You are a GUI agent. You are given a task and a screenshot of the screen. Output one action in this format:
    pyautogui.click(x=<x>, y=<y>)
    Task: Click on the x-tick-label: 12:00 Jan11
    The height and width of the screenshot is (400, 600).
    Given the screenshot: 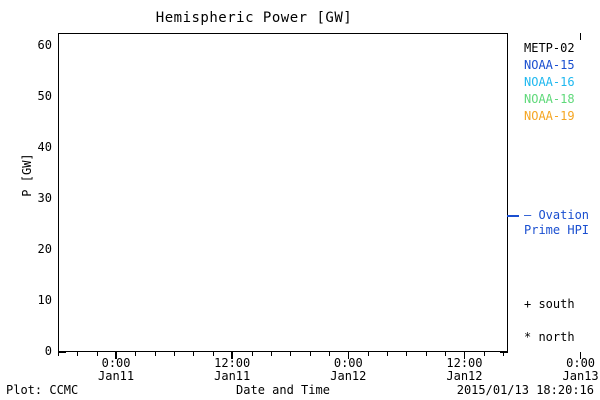 What is the action you would take?
    pyautogui.click(x=232, y=370)
    